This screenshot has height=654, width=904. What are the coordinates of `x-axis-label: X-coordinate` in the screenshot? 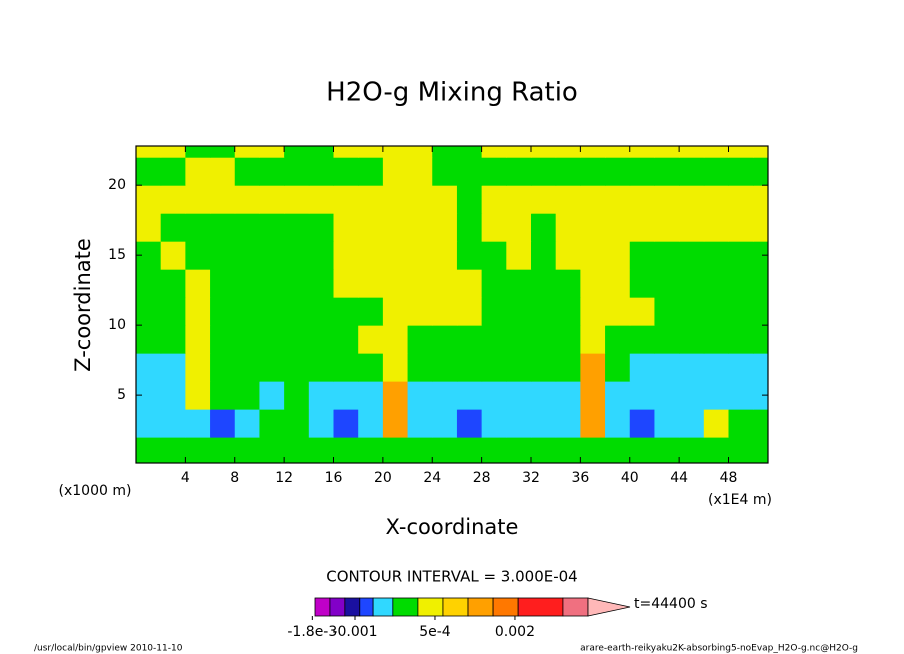 It's located at (452, 527).